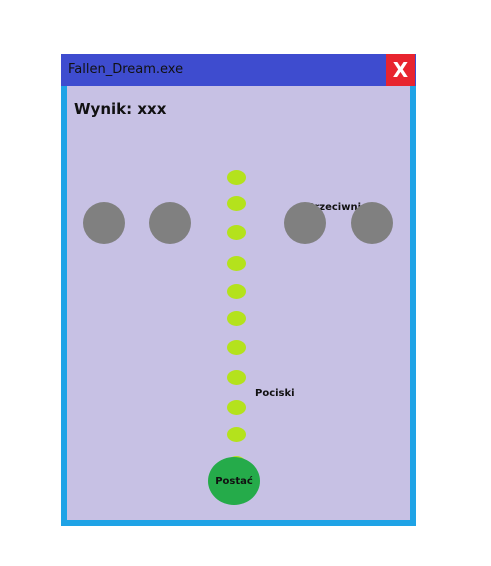 The width and height of the screenshot is (491, 566). Describe the element at coordinates (126, 69) in the screenshot. I see `window-title: Fallen_Dream.exe` at that location.